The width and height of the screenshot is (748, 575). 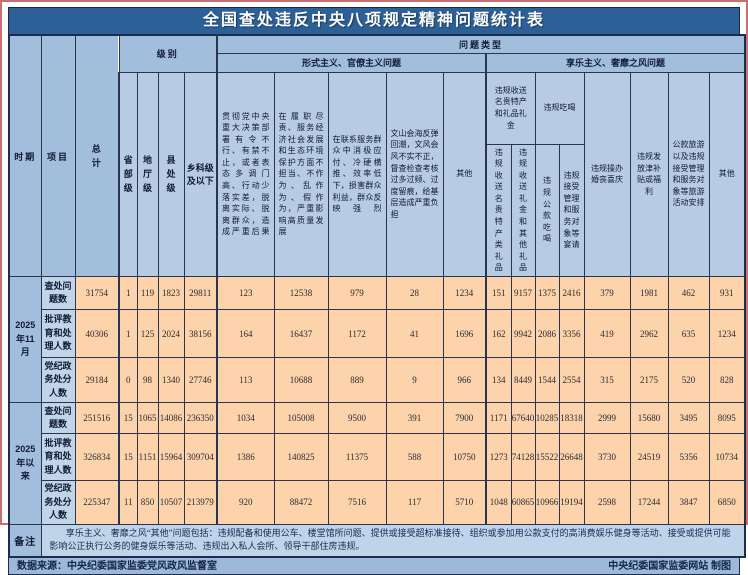 I want to click on value-cell: 24519, so click(x=649, y=457).